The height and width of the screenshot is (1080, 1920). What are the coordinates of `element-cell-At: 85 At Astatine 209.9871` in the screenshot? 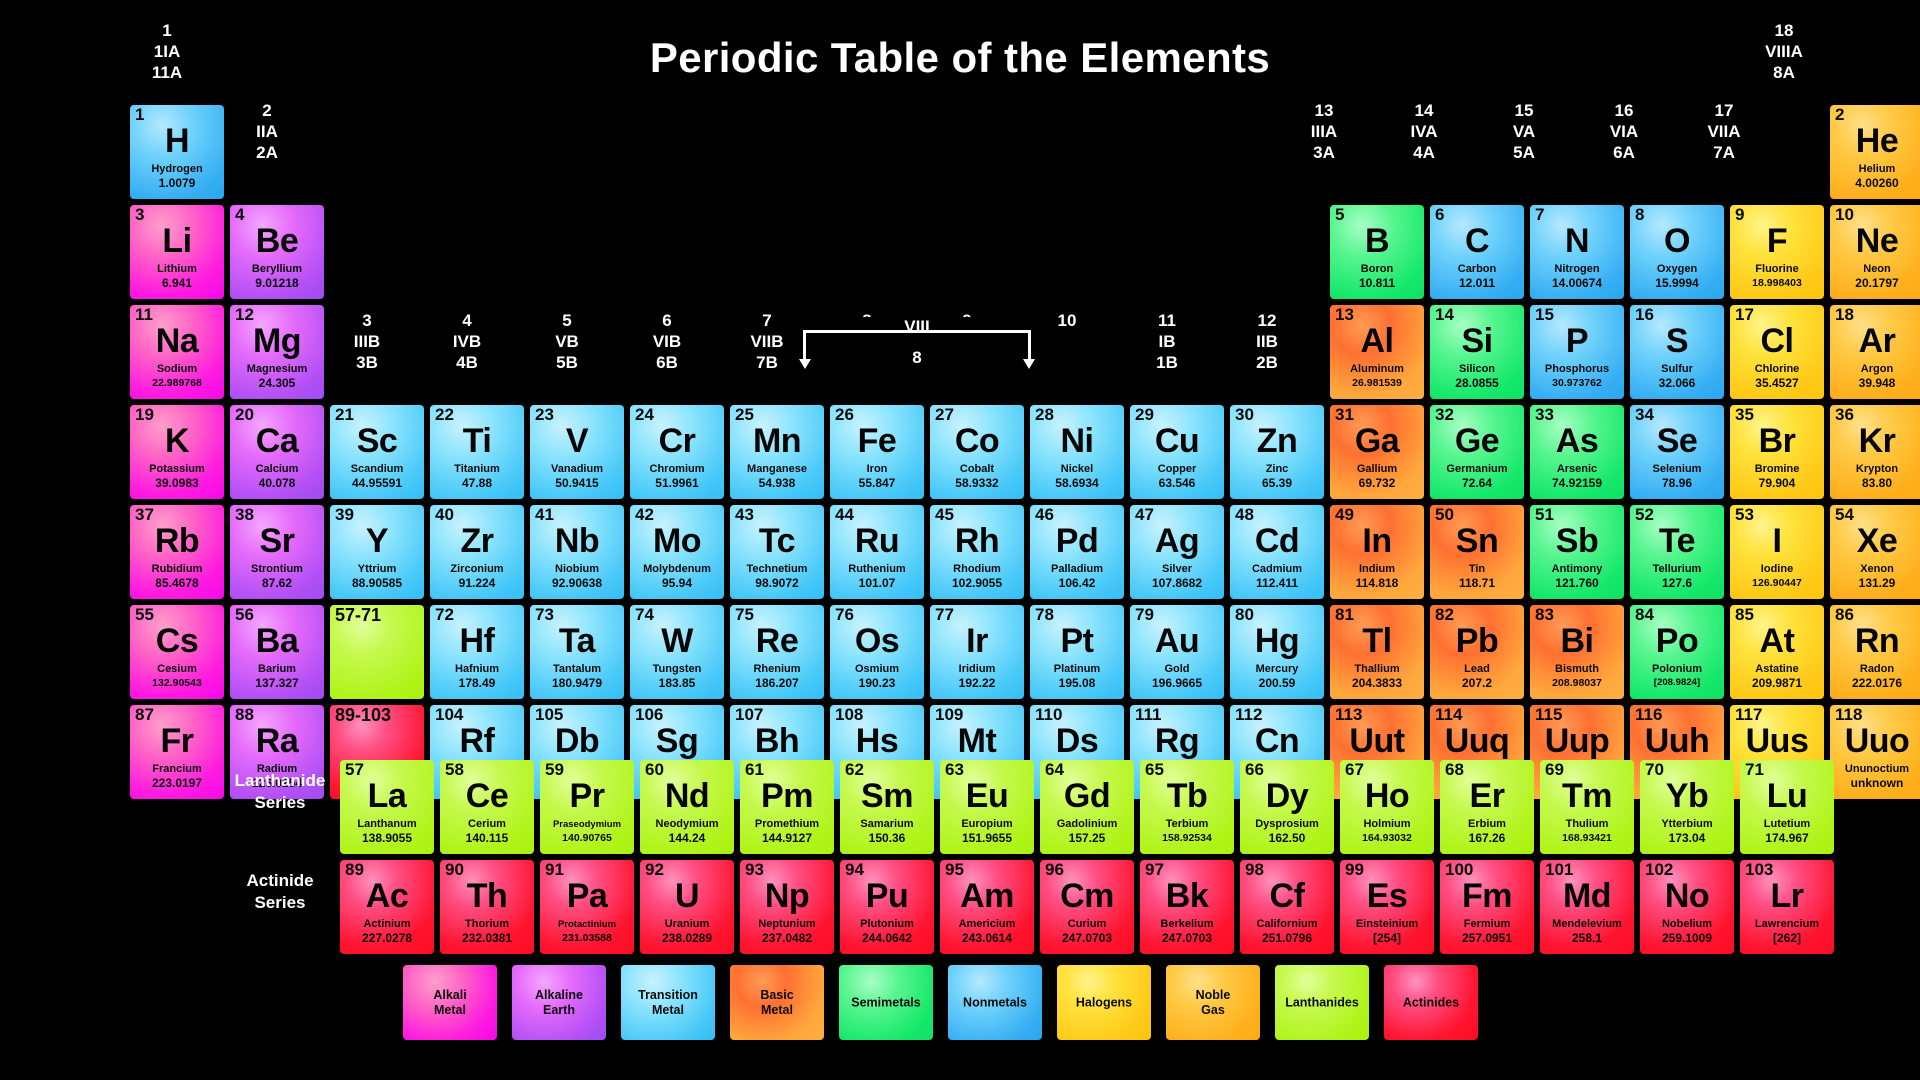 It's located at (1777, 652).